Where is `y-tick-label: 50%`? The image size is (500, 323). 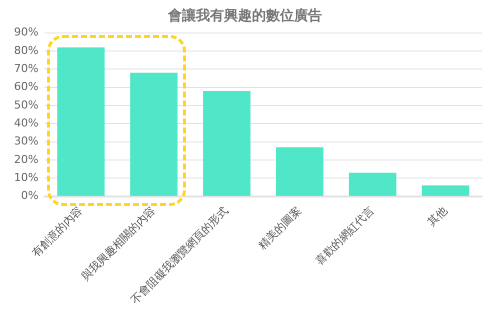 y-tick-label: 50% is located at coordinates (26, 105).